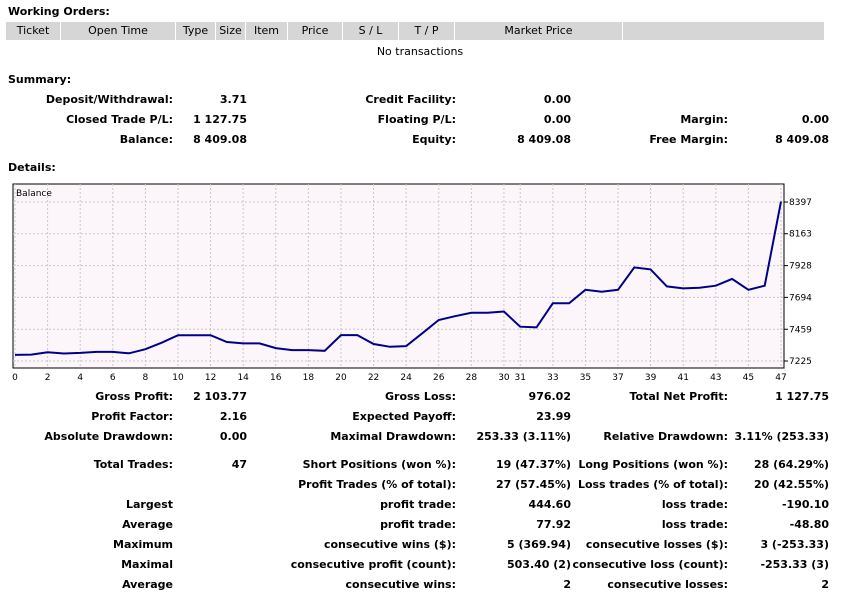  I want to click on maximal-cons-loss-label: consecutive loss (count):, so click(650, 564).